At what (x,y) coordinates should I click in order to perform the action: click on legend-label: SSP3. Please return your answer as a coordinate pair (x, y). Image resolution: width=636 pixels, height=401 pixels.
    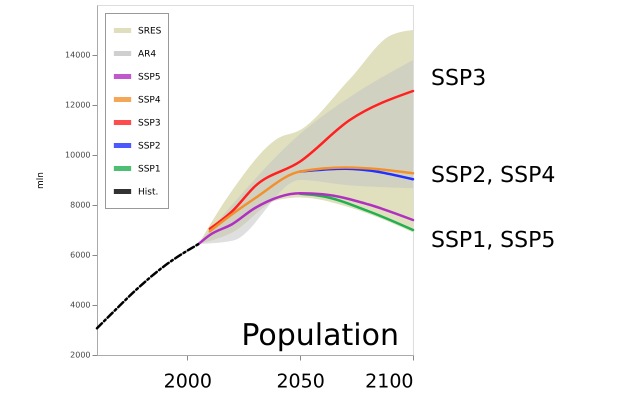
    Looking at the image, I should click on (149, 123).